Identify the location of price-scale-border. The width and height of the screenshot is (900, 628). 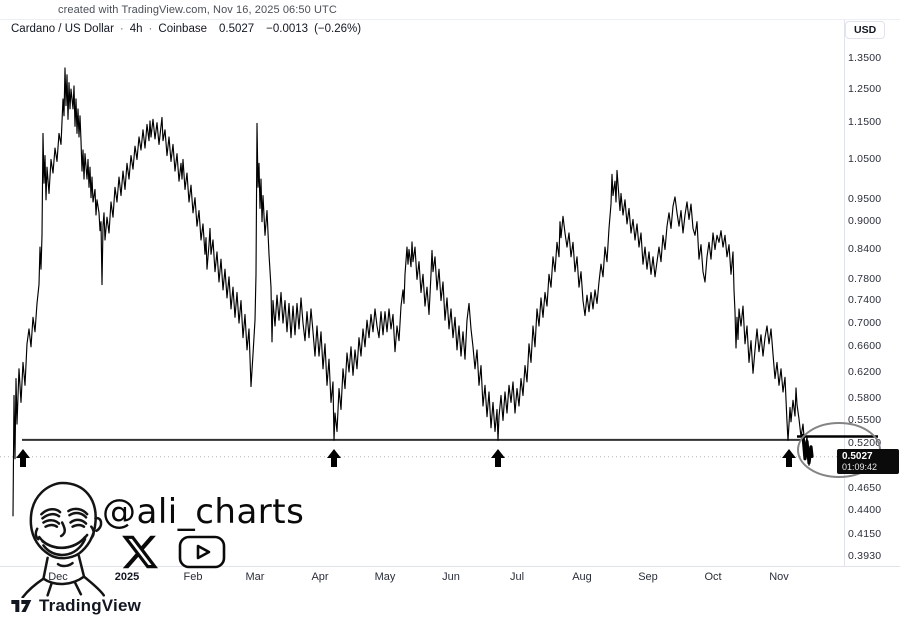
(844, 293).